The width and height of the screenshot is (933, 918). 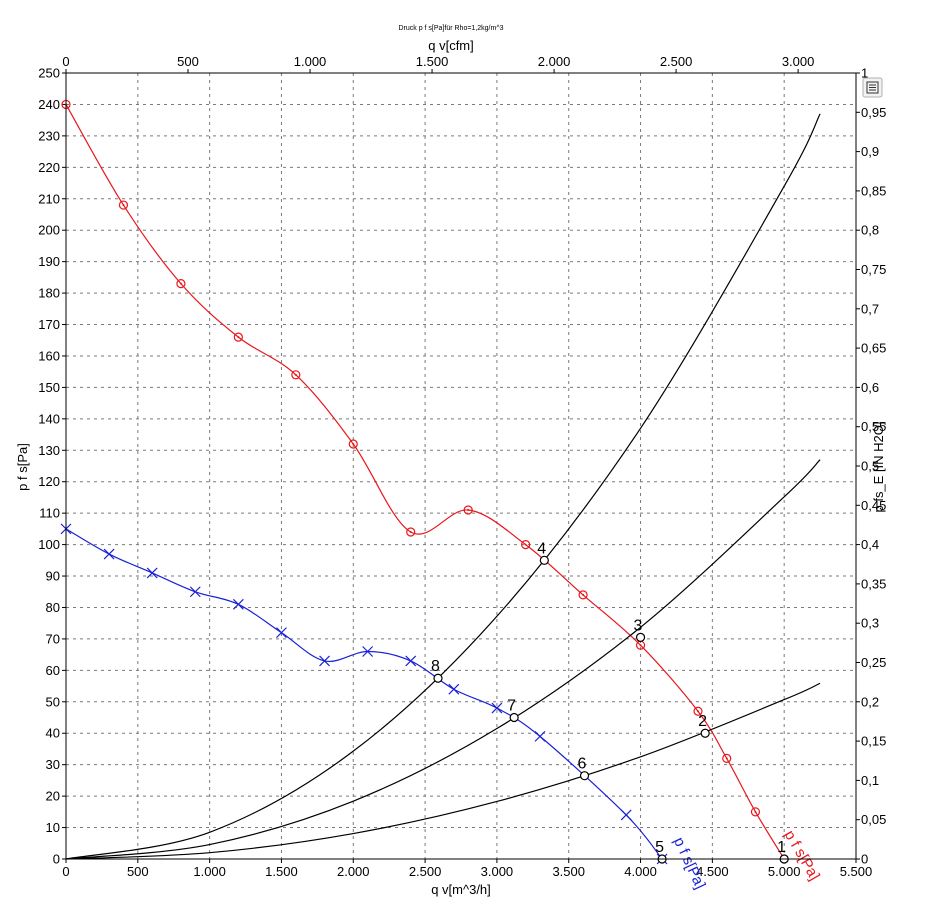 What do you see at coordinates (497, 871) in the screenshot?
I see `x-tick-label: 3.000` at bounding box center [497, 871].